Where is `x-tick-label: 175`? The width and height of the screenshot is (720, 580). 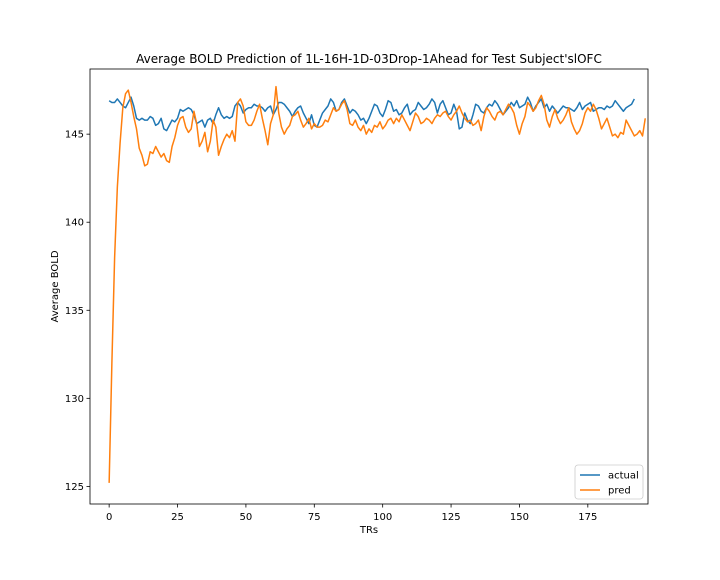 x-tick-label: 175 is located at coordinates (587, 517).